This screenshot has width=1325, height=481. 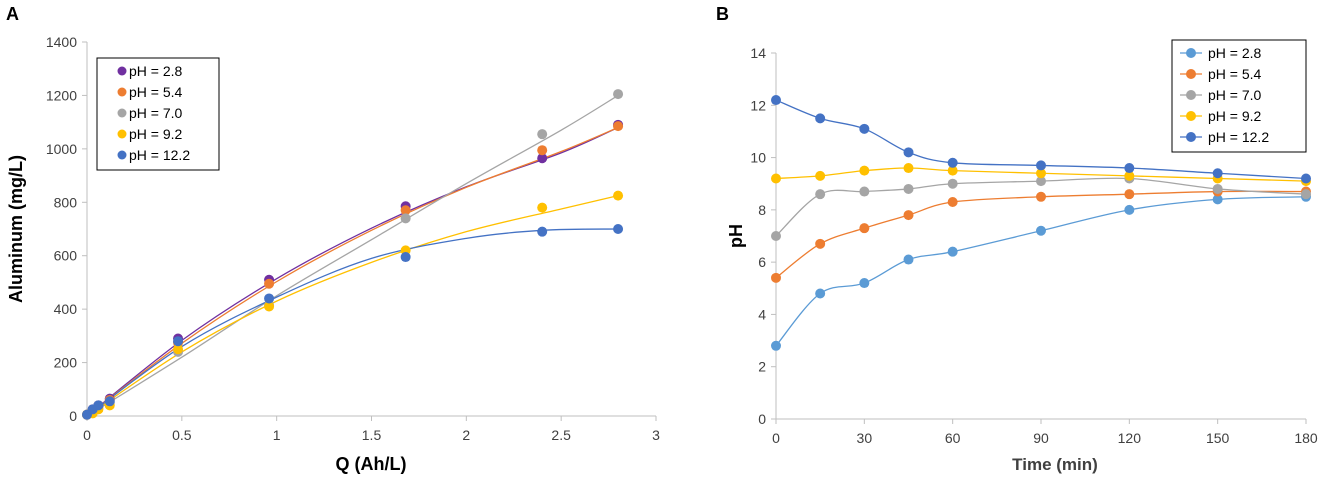 What do you see at coordinates (542, 158) in the screenshot?
I see `chart-a-series-0-point` at bounding box center [542, 158].